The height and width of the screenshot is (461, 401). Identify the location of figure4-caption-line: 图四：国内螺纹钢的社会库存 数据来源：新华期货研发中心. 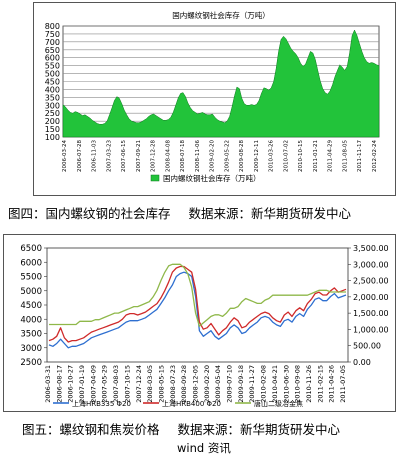
(179, 212).